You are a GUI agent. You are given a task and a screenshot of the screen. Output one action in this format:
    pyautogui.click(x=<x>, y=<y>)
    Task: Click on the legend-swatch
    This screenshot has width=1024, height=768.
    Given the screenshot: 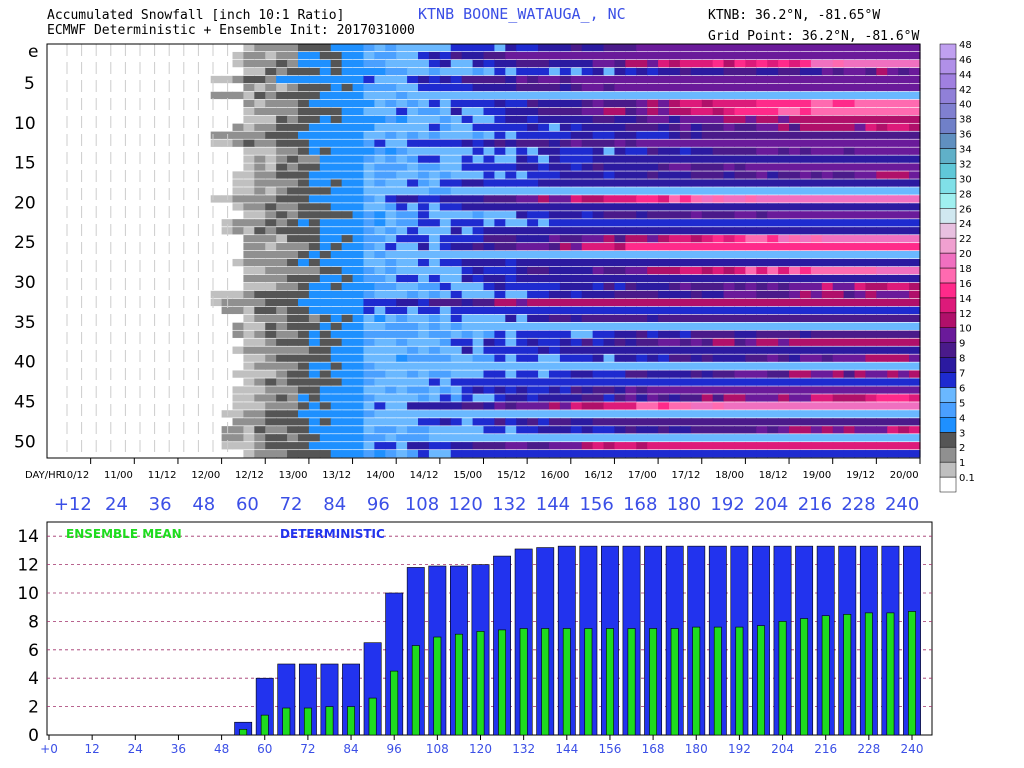 What is the action you would take?
    pyautogui.click(x=948, y=440)
    